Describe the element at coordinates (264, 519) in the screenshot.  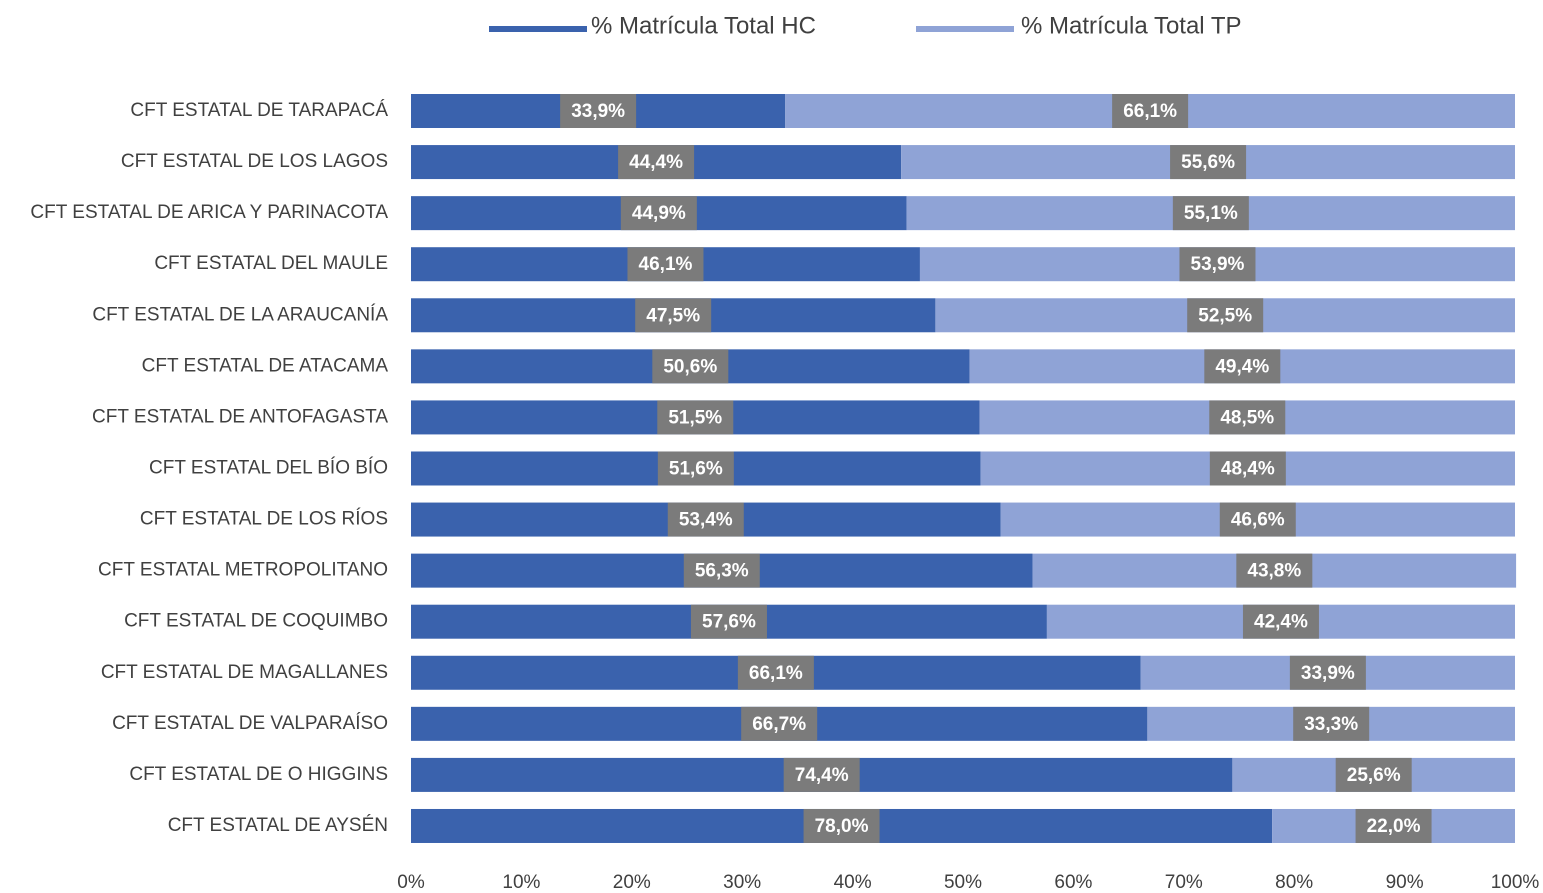
I see `category-label: CFT ESTATAL DE LOS RÍOS` at that location.